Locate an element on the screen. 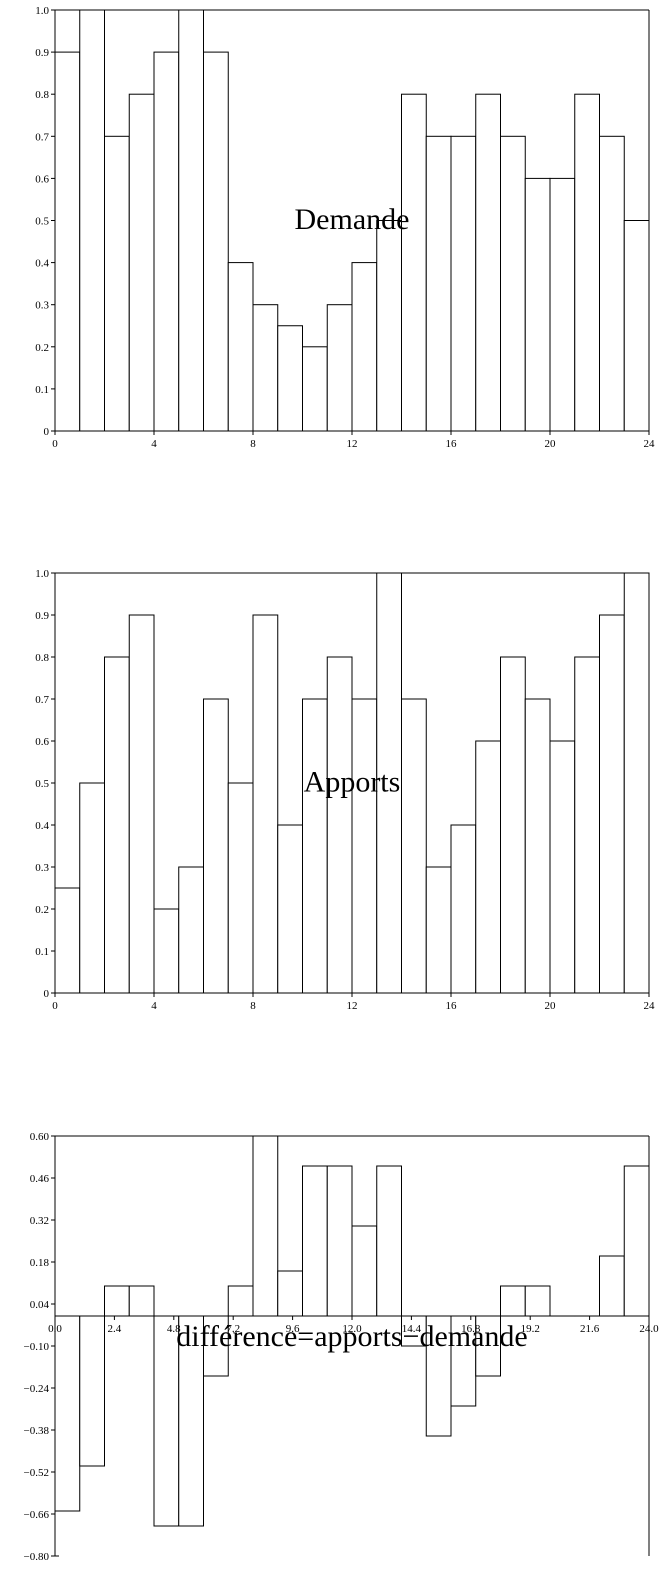 The image size is (670, 1585). x-tick-label: 16.8 is located at coordinates (471, 1329).